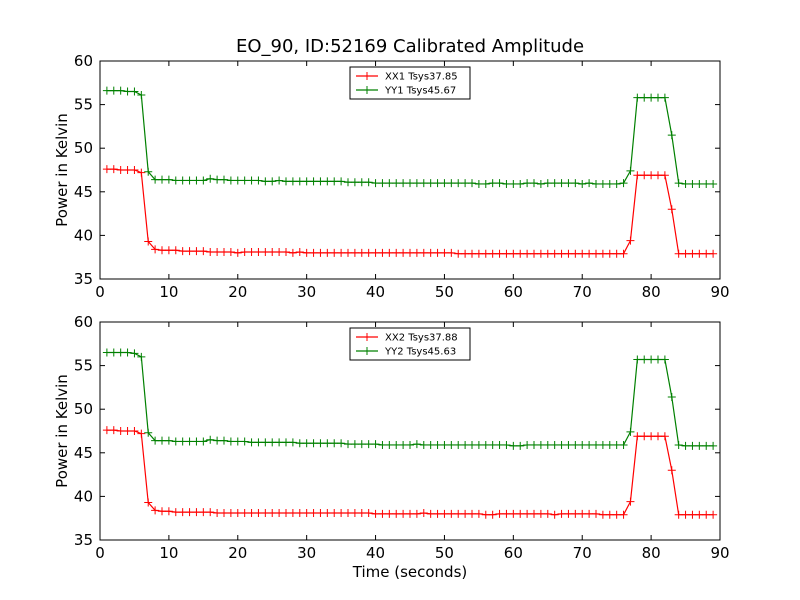 Image resolution: width=800 pixels, height=600 pixels. Describe the element at coordinates (375, 292) in the screenshot. I see `x-tick-label: 40` at that location.